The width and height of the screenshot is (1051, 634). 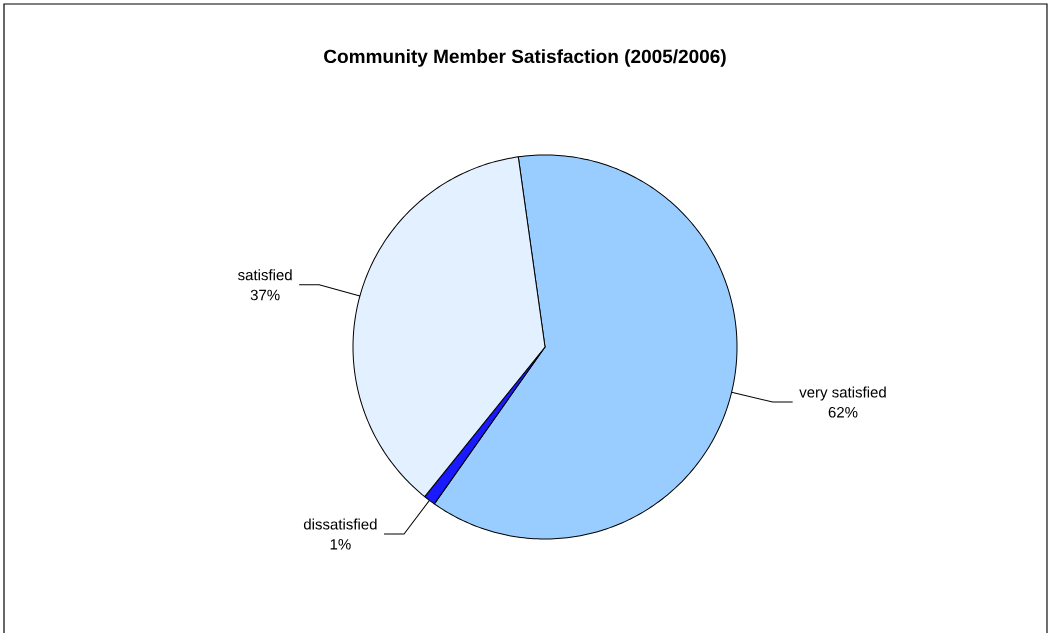 What do you see at coordinates (843, 412) in the screenshot?
I see `data-label: 62%` at bounding box center [843, 412].